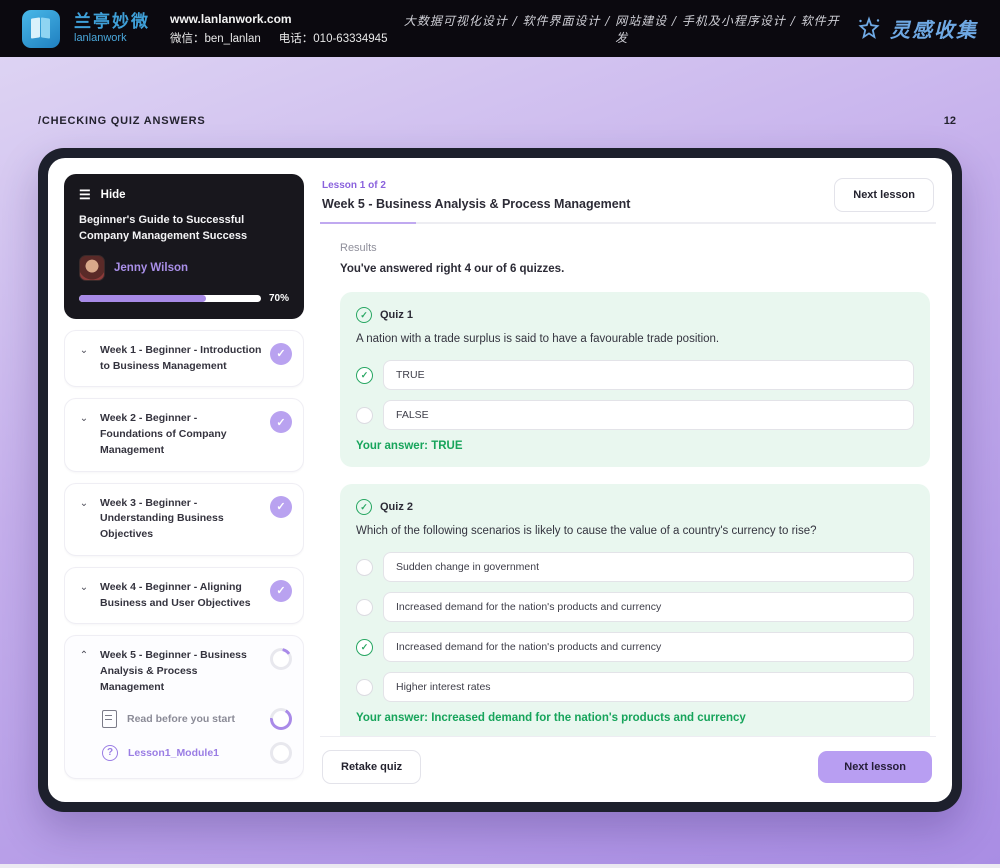 Image resolution: width=1000 pixels, height=868 pixels. Describe the element at coordinates (628, 761) in the screenshot. I see `lesson-footer: Retake quiz Next lesson` at that location.